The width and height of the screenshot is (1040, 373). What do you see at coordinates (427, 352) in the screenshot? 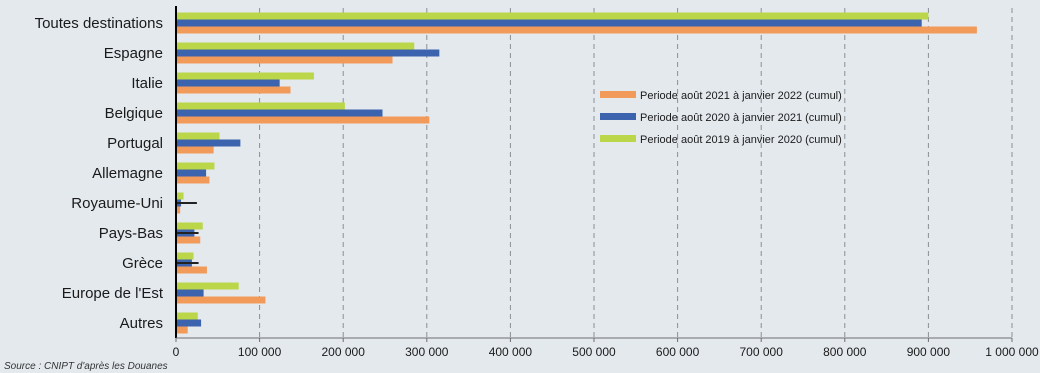
I see `x-tick-label: 300 000` at bounding box center [427, 352].